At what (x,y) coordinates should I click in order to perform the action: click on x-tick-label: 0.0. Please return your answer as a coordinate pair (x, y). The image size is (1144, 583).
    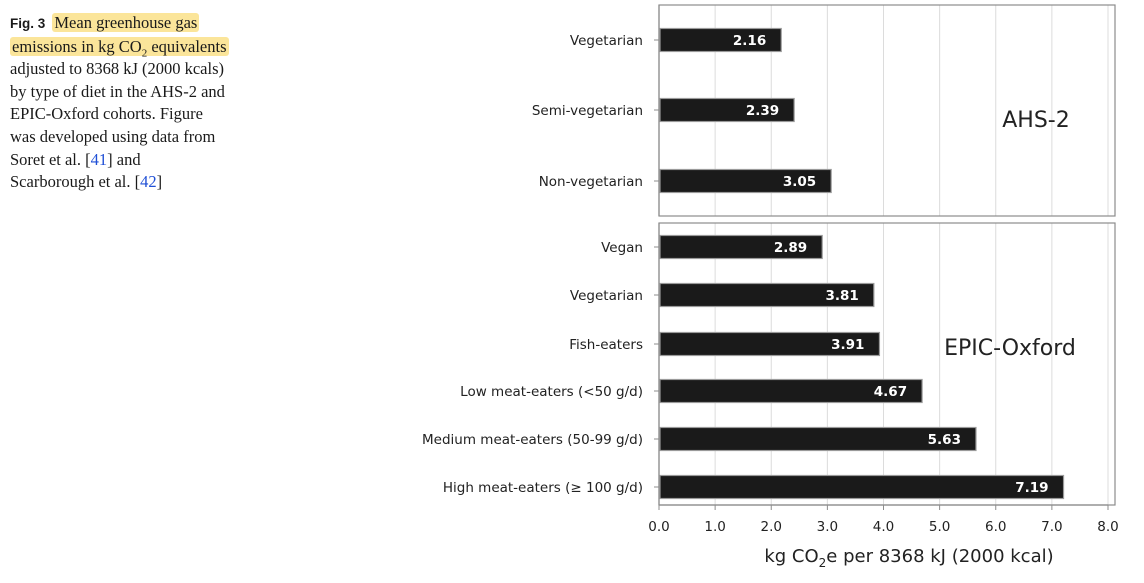
    Looking at the image, I should click on (658, 527).